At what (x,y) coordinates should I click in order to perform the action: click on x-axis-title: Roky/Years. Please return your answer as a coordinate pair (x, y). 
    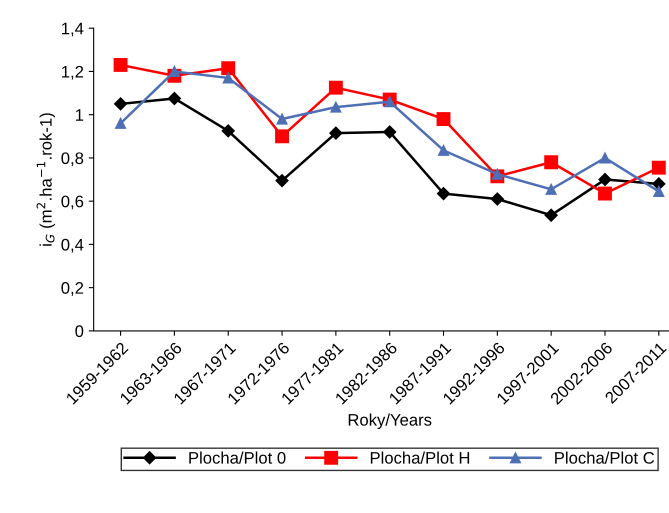
    Looking at the image, I should click on (390, 422).